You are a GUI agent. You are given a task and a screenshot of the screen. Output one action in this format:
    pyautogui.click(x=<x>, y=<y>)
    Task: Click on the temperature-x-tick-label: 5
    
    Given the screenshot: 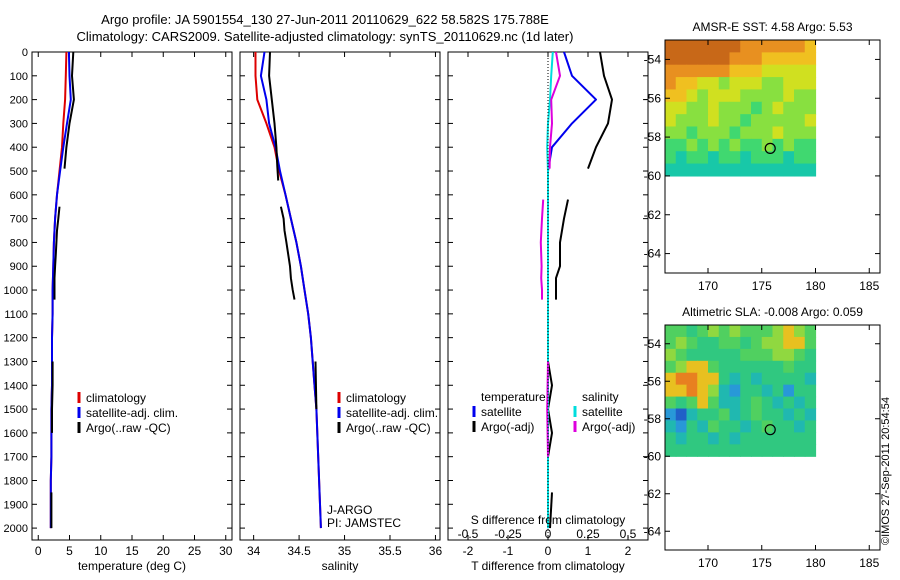 What is the action you would take?
    pyautogui.click(x=69, y=551)
    